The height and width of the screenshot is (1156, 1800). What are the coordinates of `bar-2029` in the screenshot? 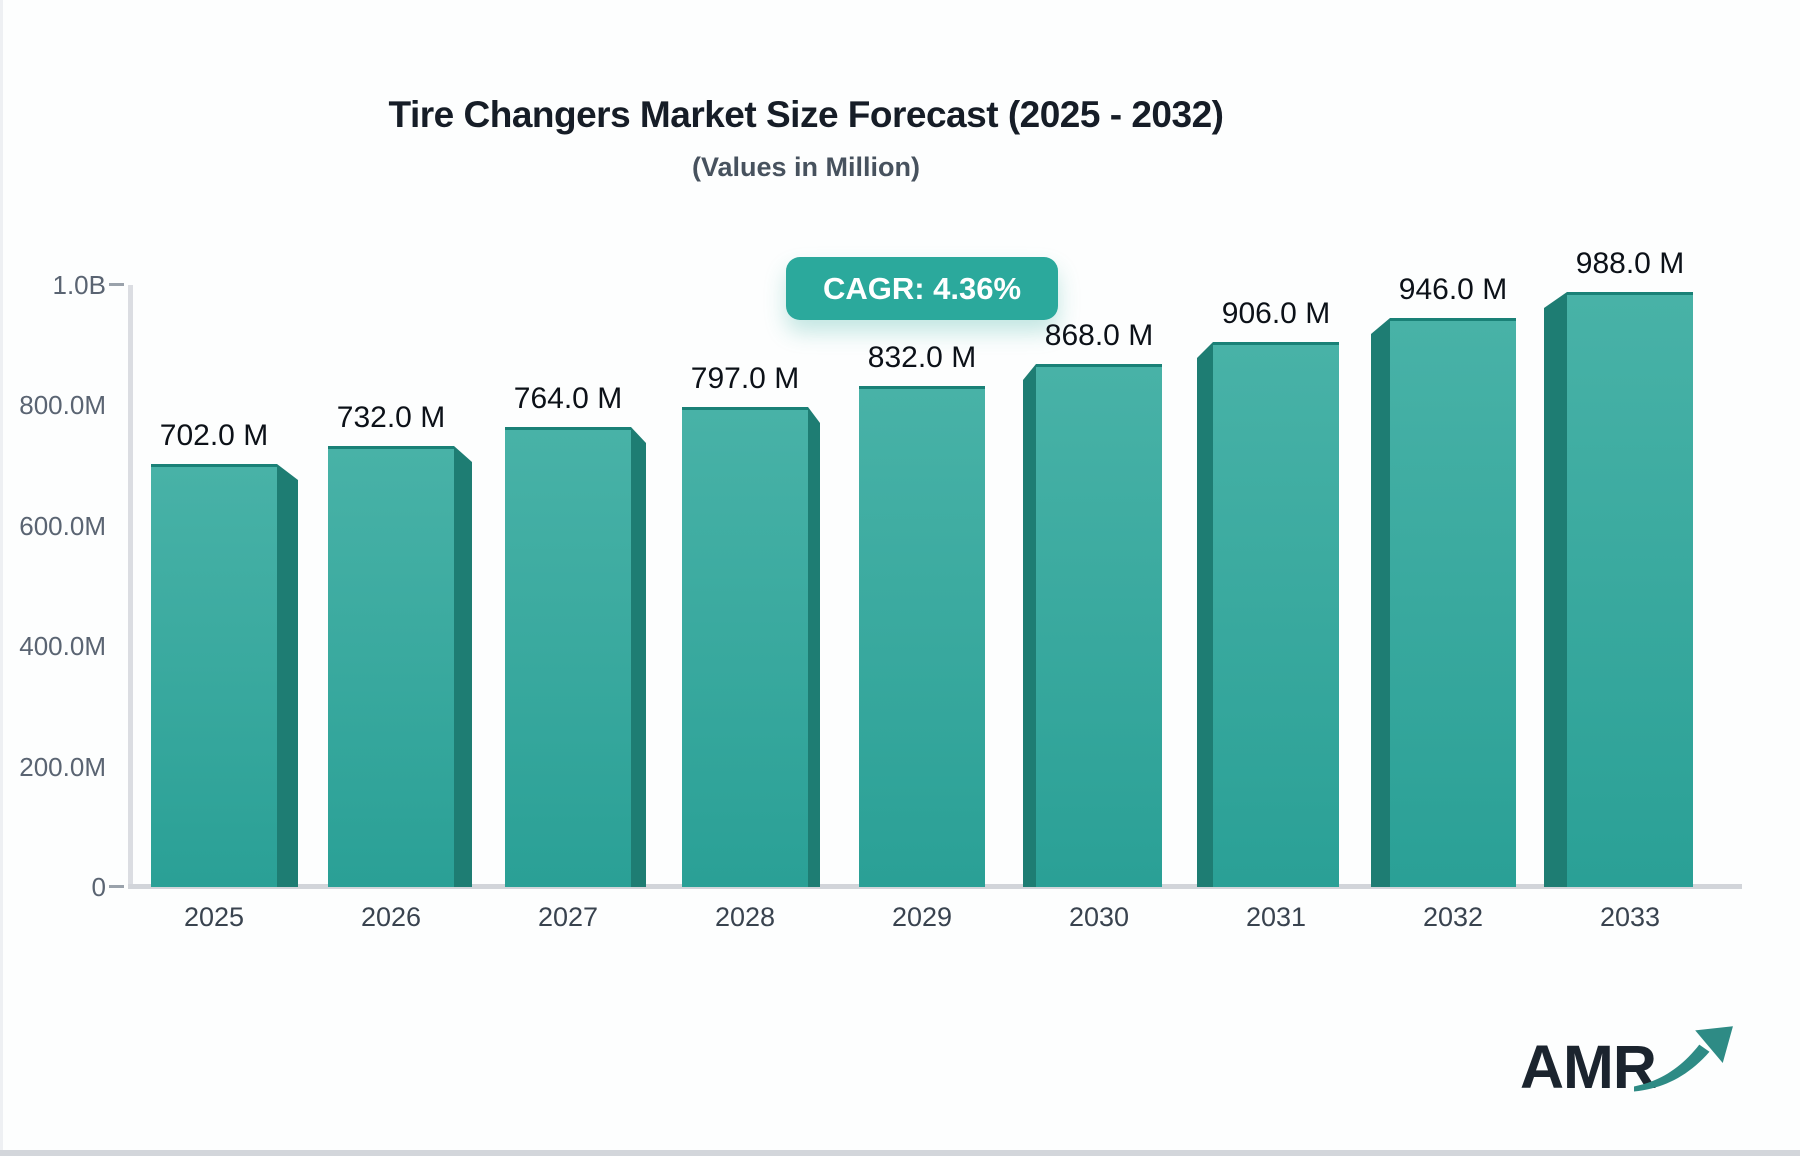 It's located at (922, 636).